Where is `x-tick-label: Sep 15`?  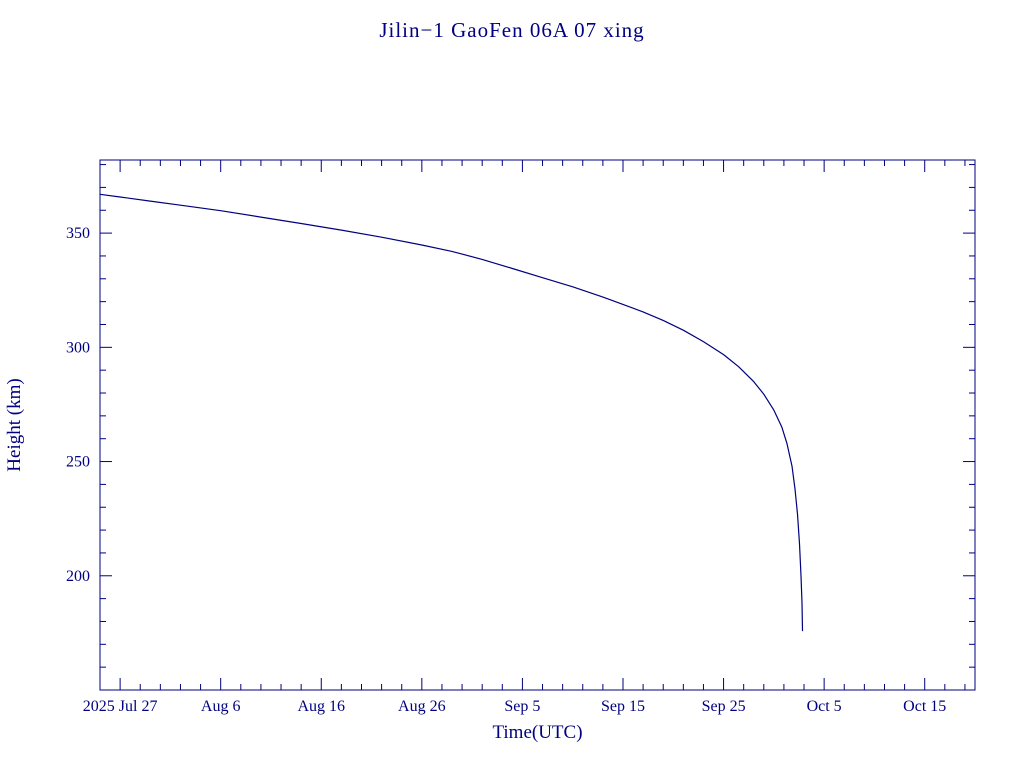 x-tick-label: Sep 15 is located at coordinates (623, 706).